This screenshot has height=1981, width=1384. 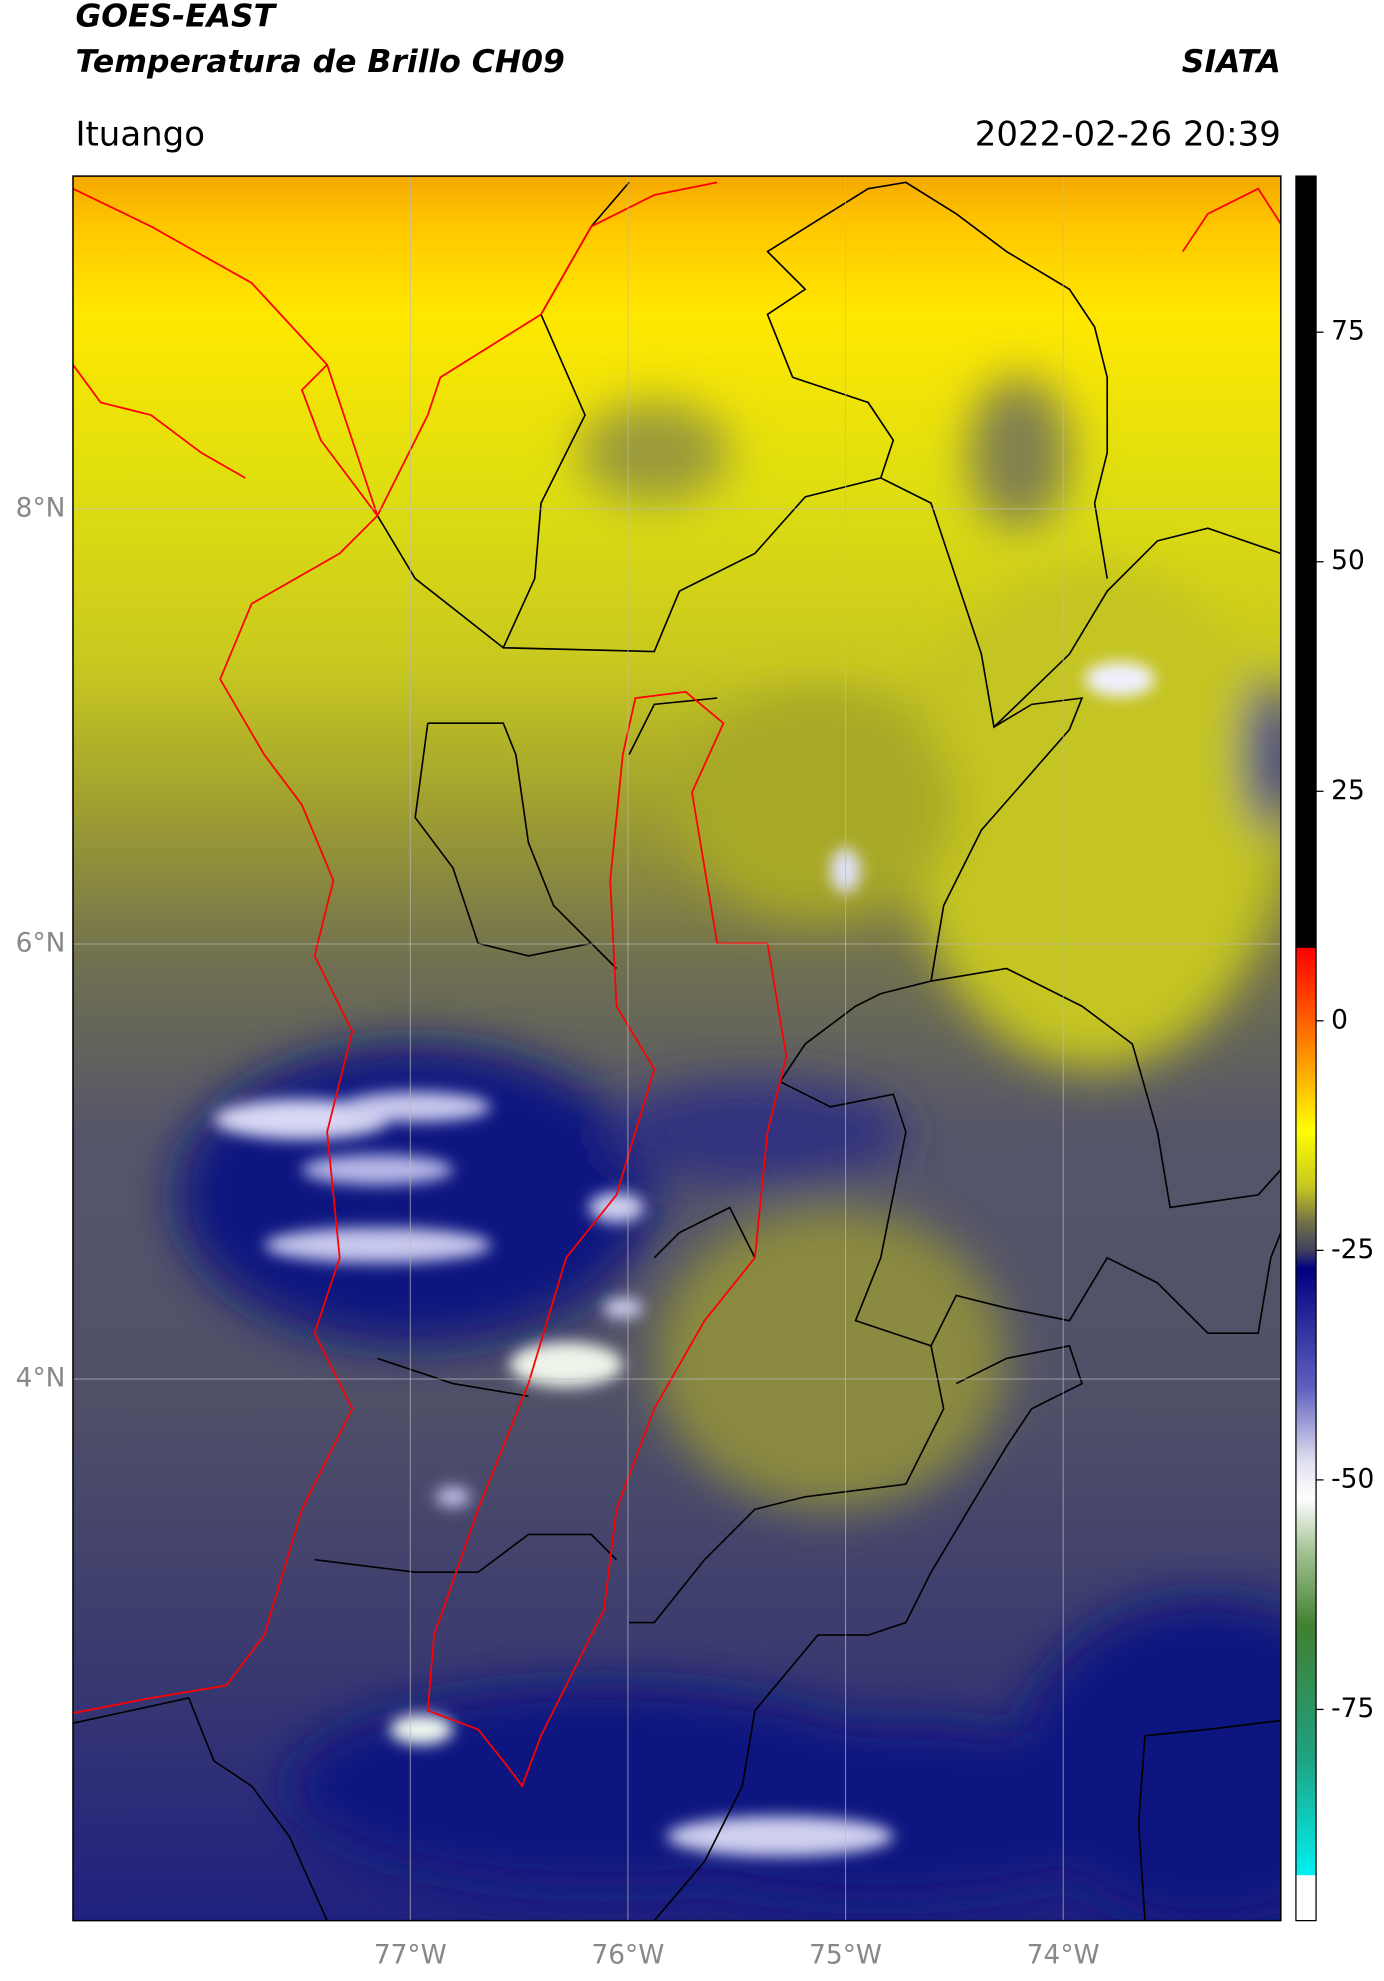 I want to click on subtitle: Temperatura de Brillo CH09, so click(x=319, y=62).